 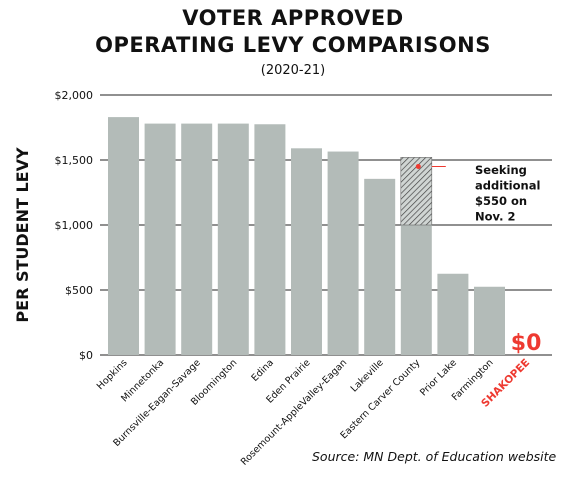 I want to click on source-note: Source: MN Dept. of Education website, so click(x=434, y=456).